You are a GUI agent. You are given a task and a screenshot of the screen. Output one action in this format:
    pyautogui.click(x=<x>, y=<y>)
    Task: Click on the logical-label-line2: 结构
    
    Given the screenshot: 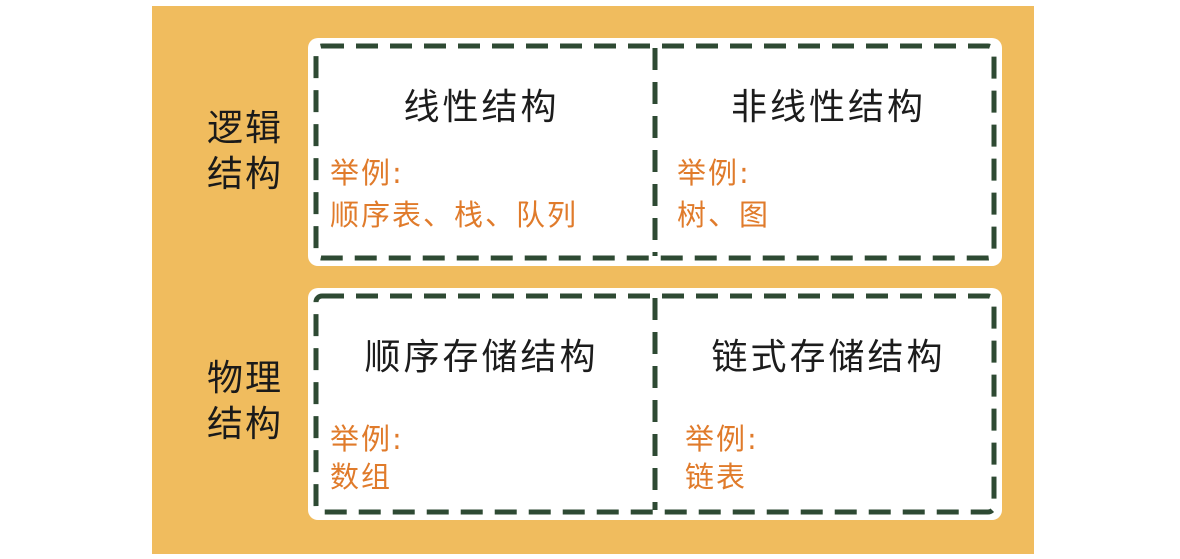 What is the action you would take?
    pyautogui.click(x=244, y=174)
    